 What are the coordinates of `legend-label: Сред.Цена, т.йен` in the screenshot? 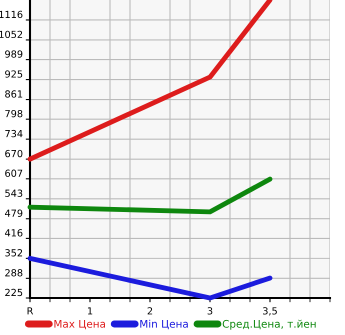 It's located at (269, 325).